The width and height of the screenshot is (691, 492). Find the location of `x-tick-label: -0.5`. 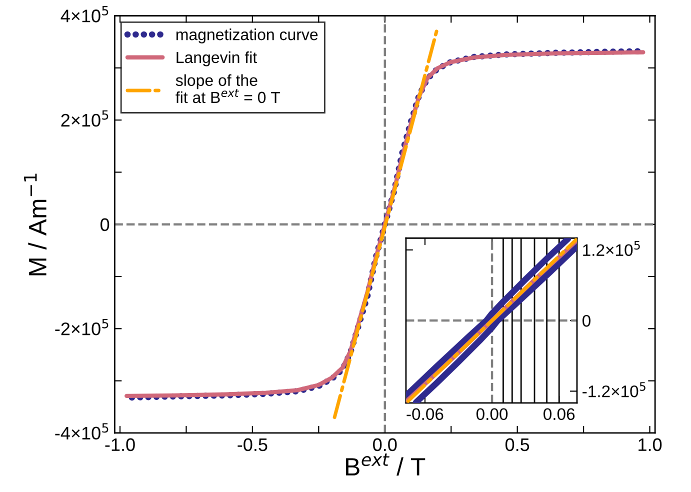

x-tick-label: -0.5 is located at coordinates (253, 445).